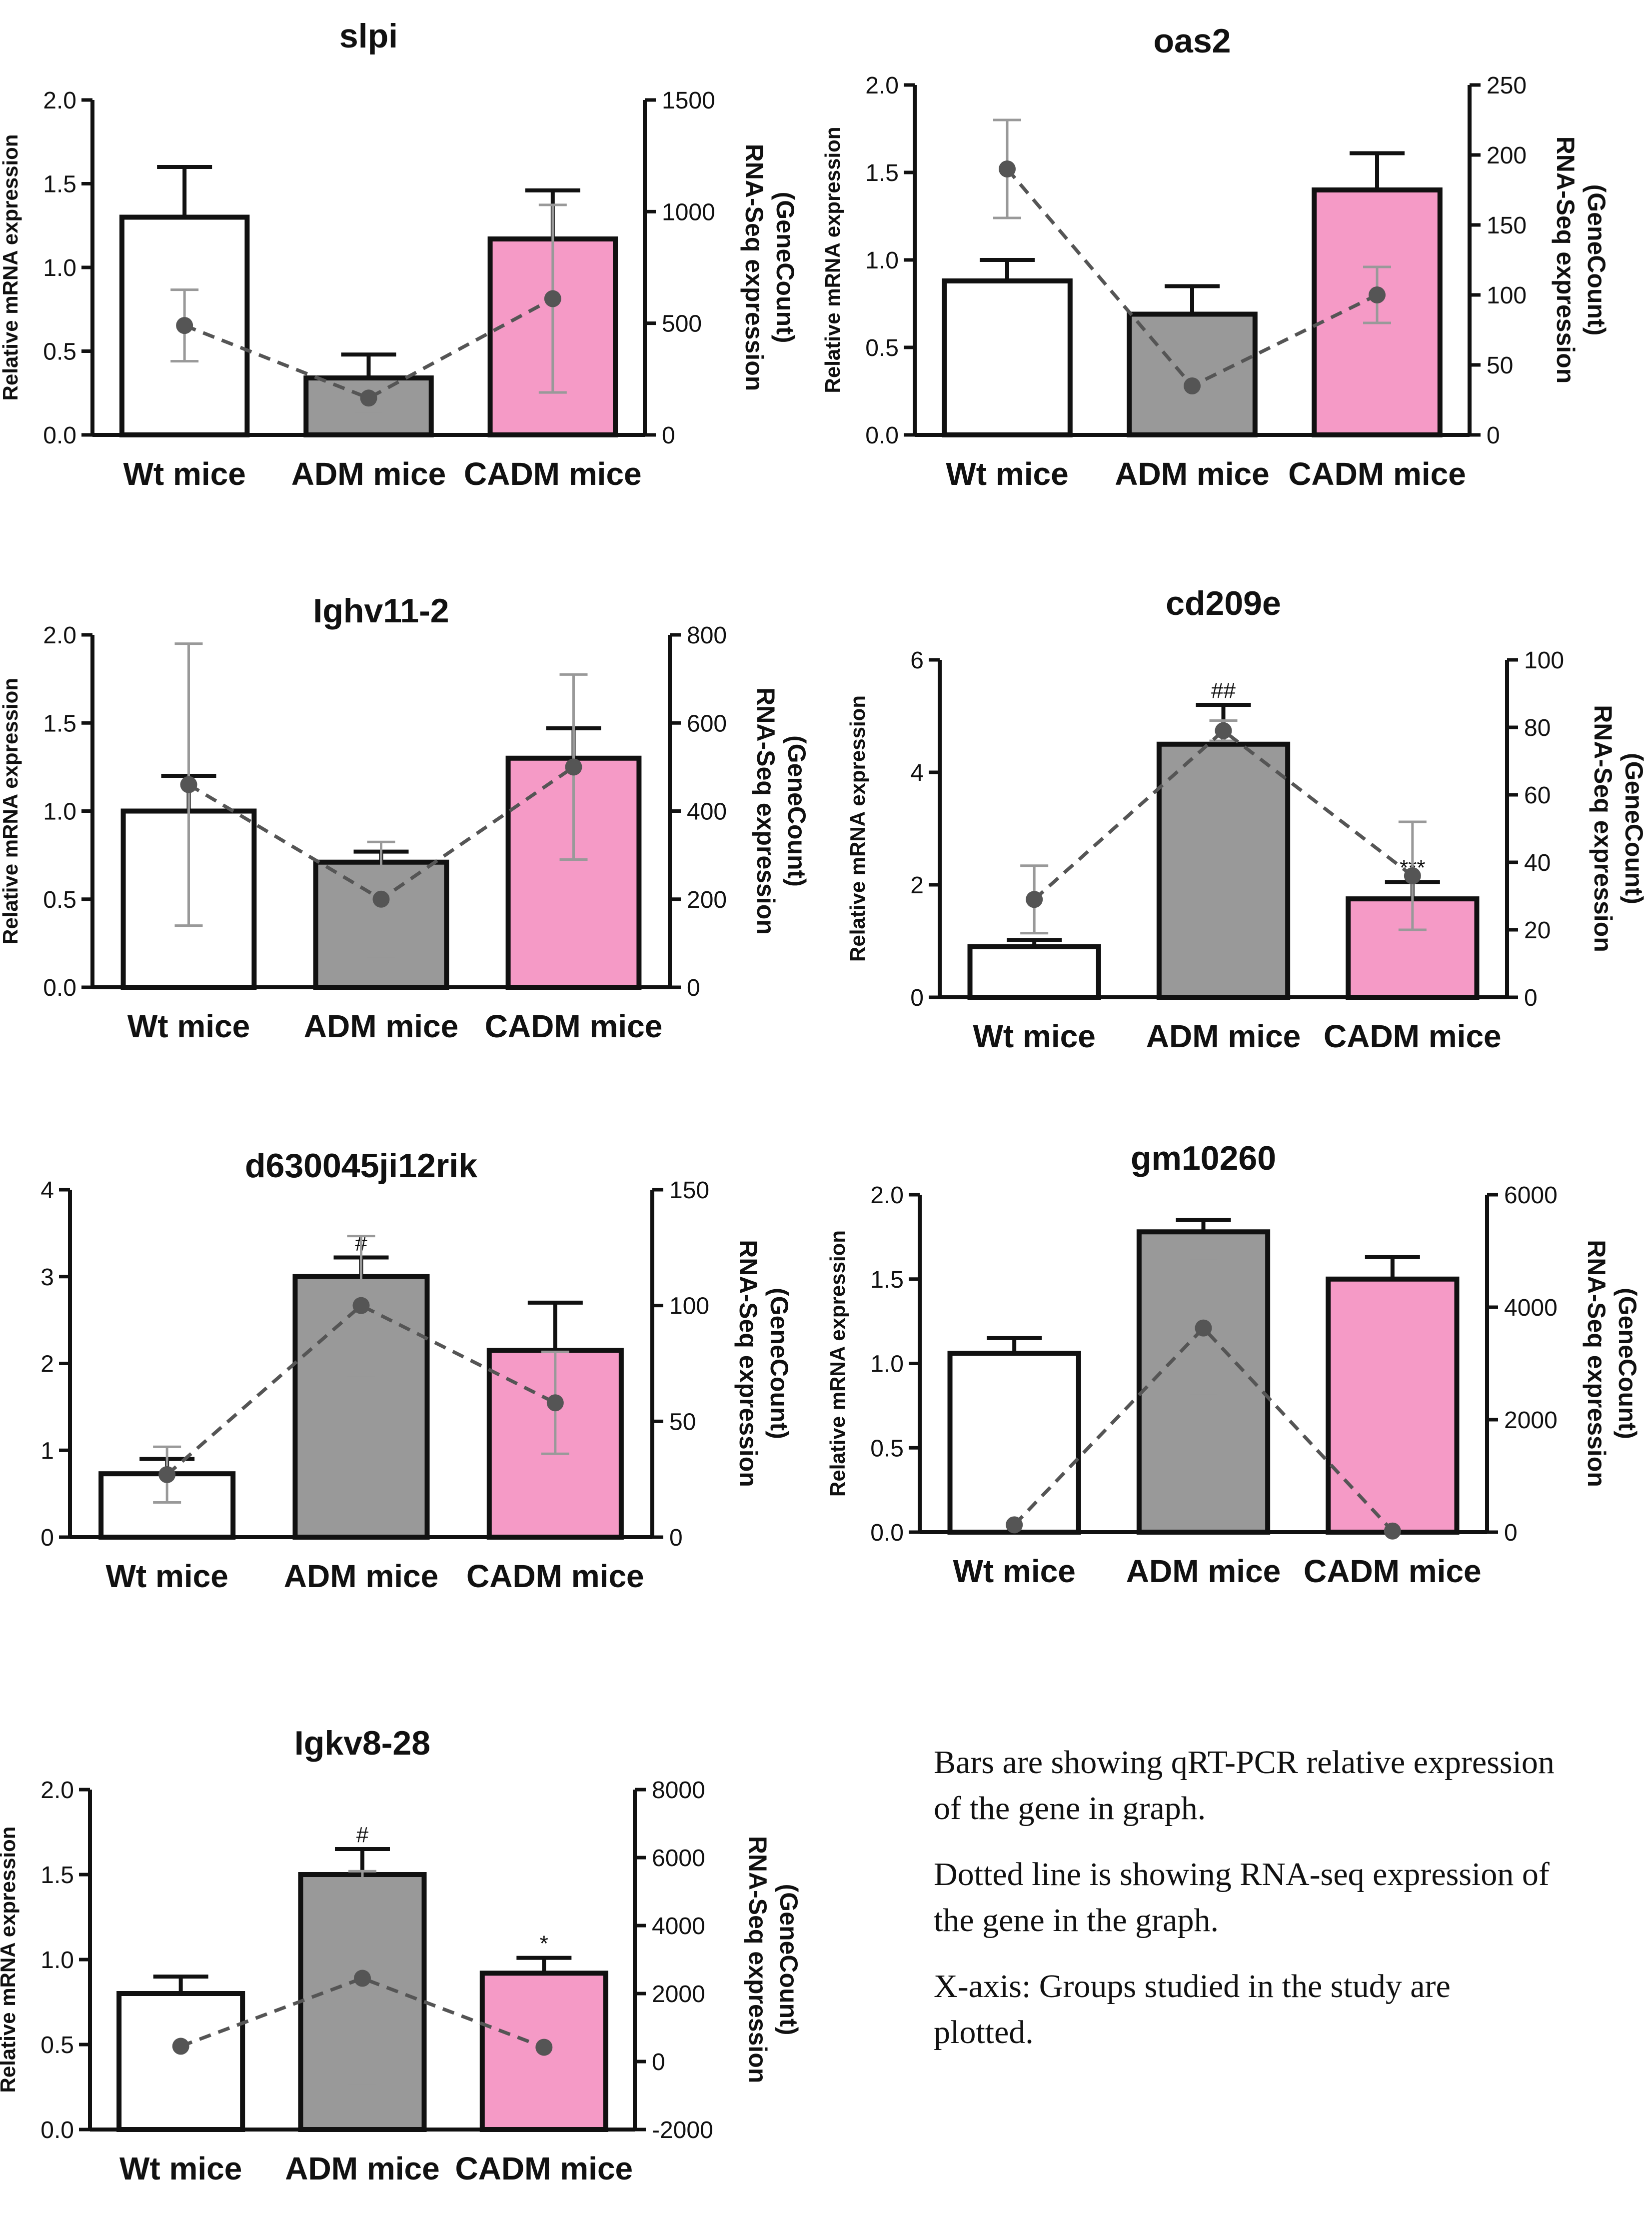 The height and width of the screenshot is (2217, 1652). What do you see at coordinates (1537, 863) in the screenshot?
I see `right-tick-label: 40` at bounding box center [1537, 863].